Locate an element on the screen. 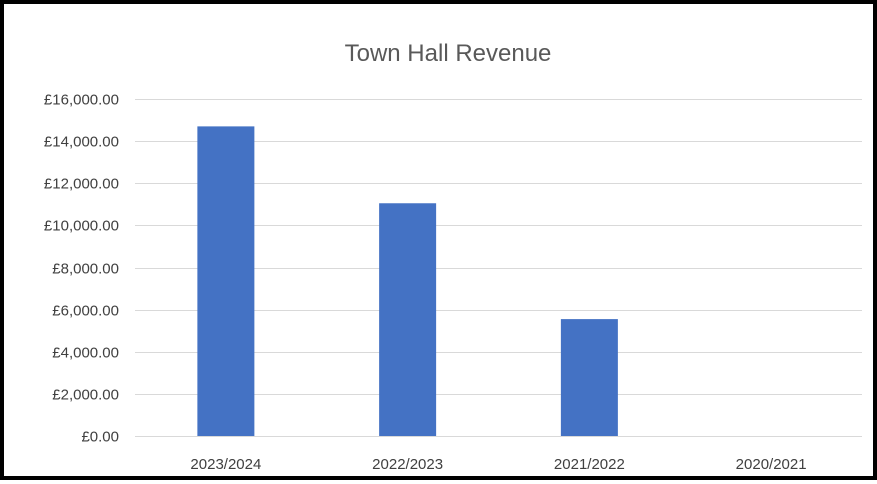 The width and height of the screenshot is (877, 484). x-tick-label: 2020/2021 is located at coordinates (771, 464).